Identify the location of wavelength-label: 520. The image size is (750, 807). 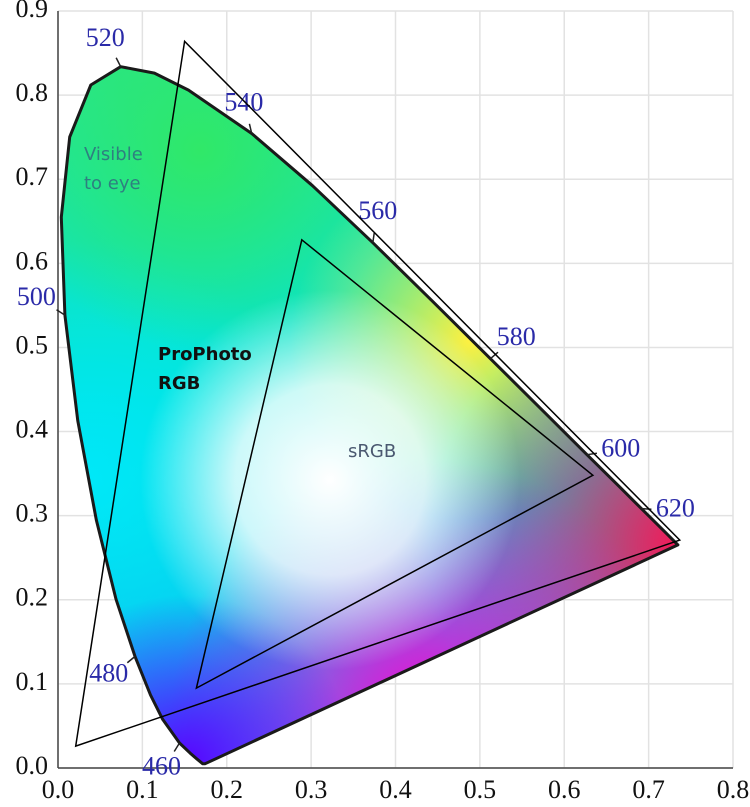
(105, 37).